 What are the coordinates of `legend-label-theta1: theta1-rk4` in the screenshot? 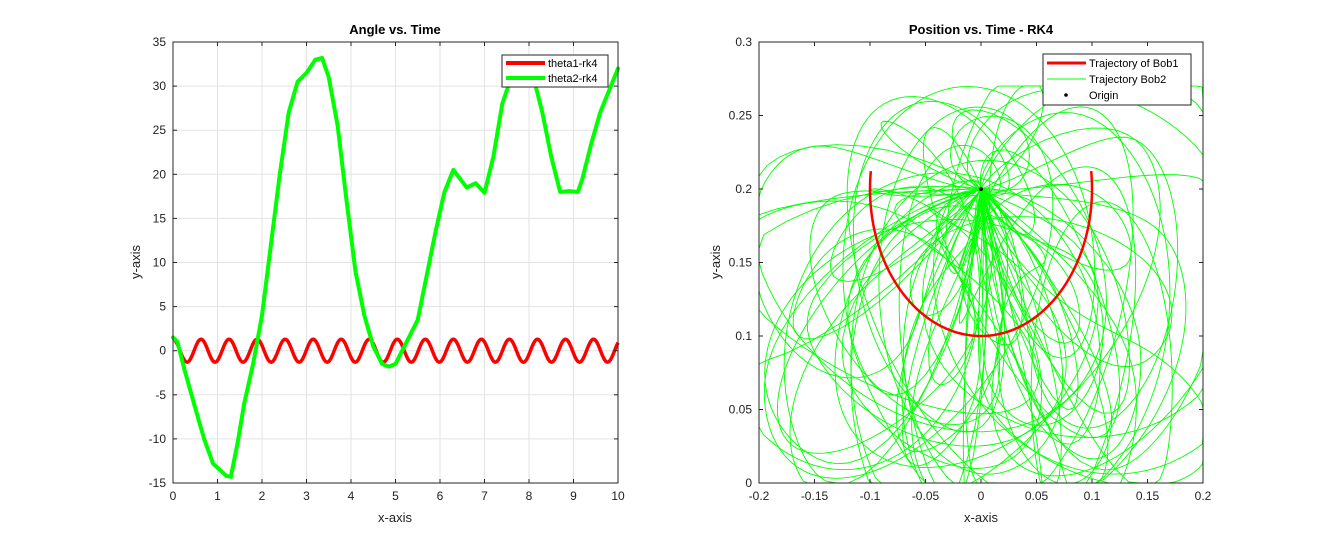 It's located at (573, 64).